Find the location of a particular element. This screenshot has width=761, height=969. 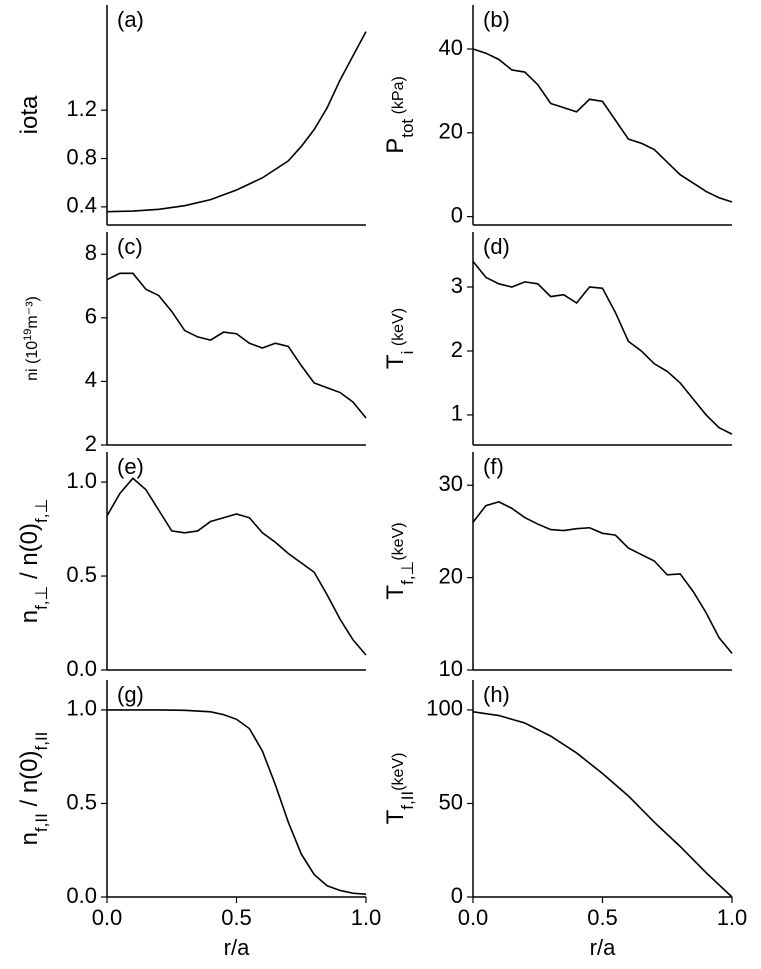

panel-label: (a) is located at coordinates (130, 19).